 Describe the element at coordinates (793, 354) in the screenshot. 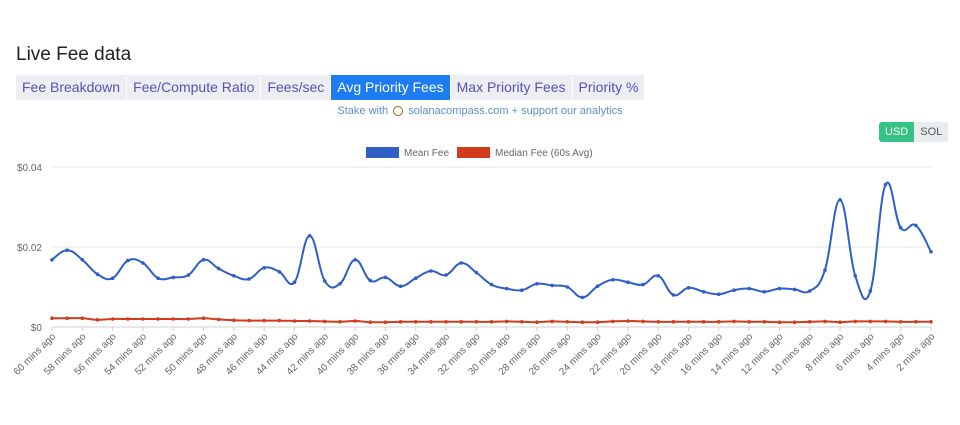

I see `x-tick-label: 10 mins ago` at that location.